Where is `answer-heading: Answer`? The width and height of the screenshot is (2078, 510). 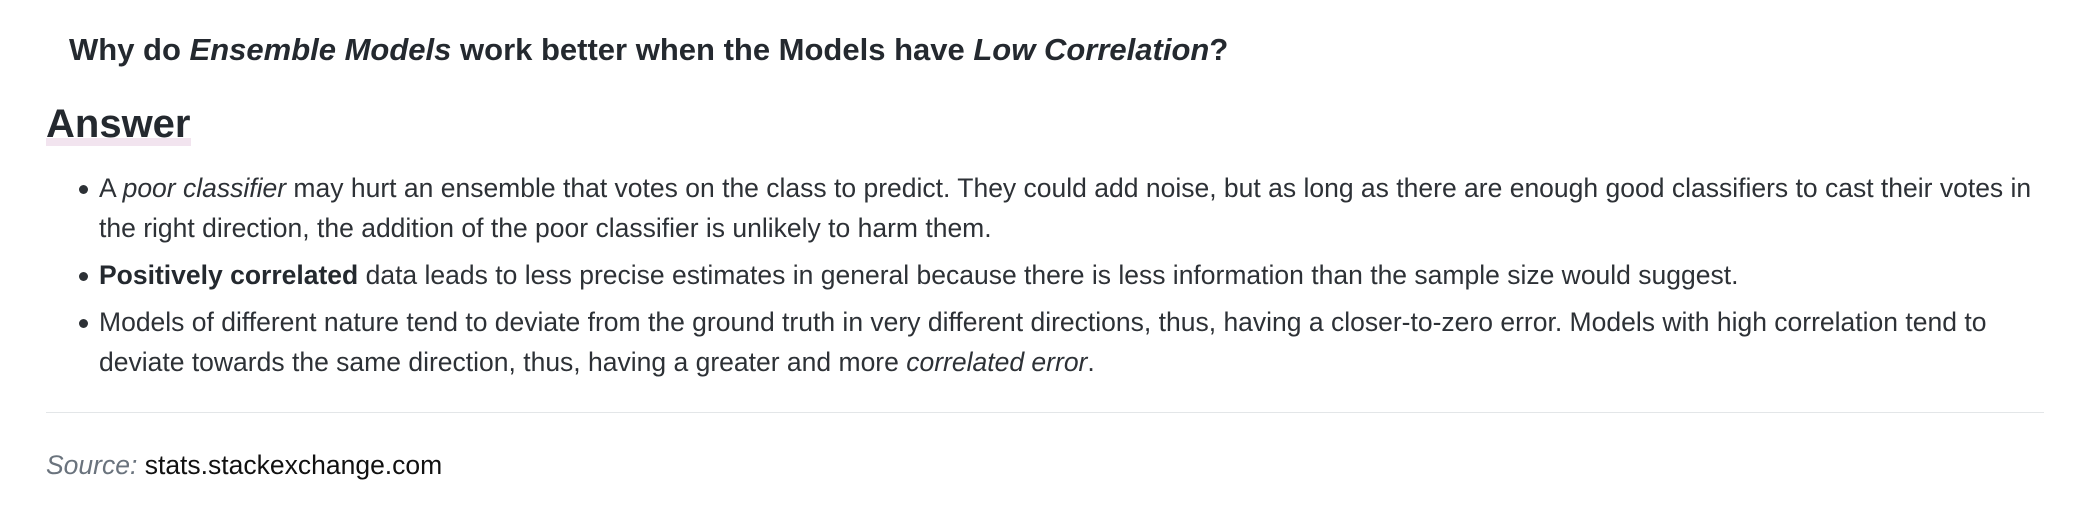
answer-heading: Answer is located at coordinates (118, 124).